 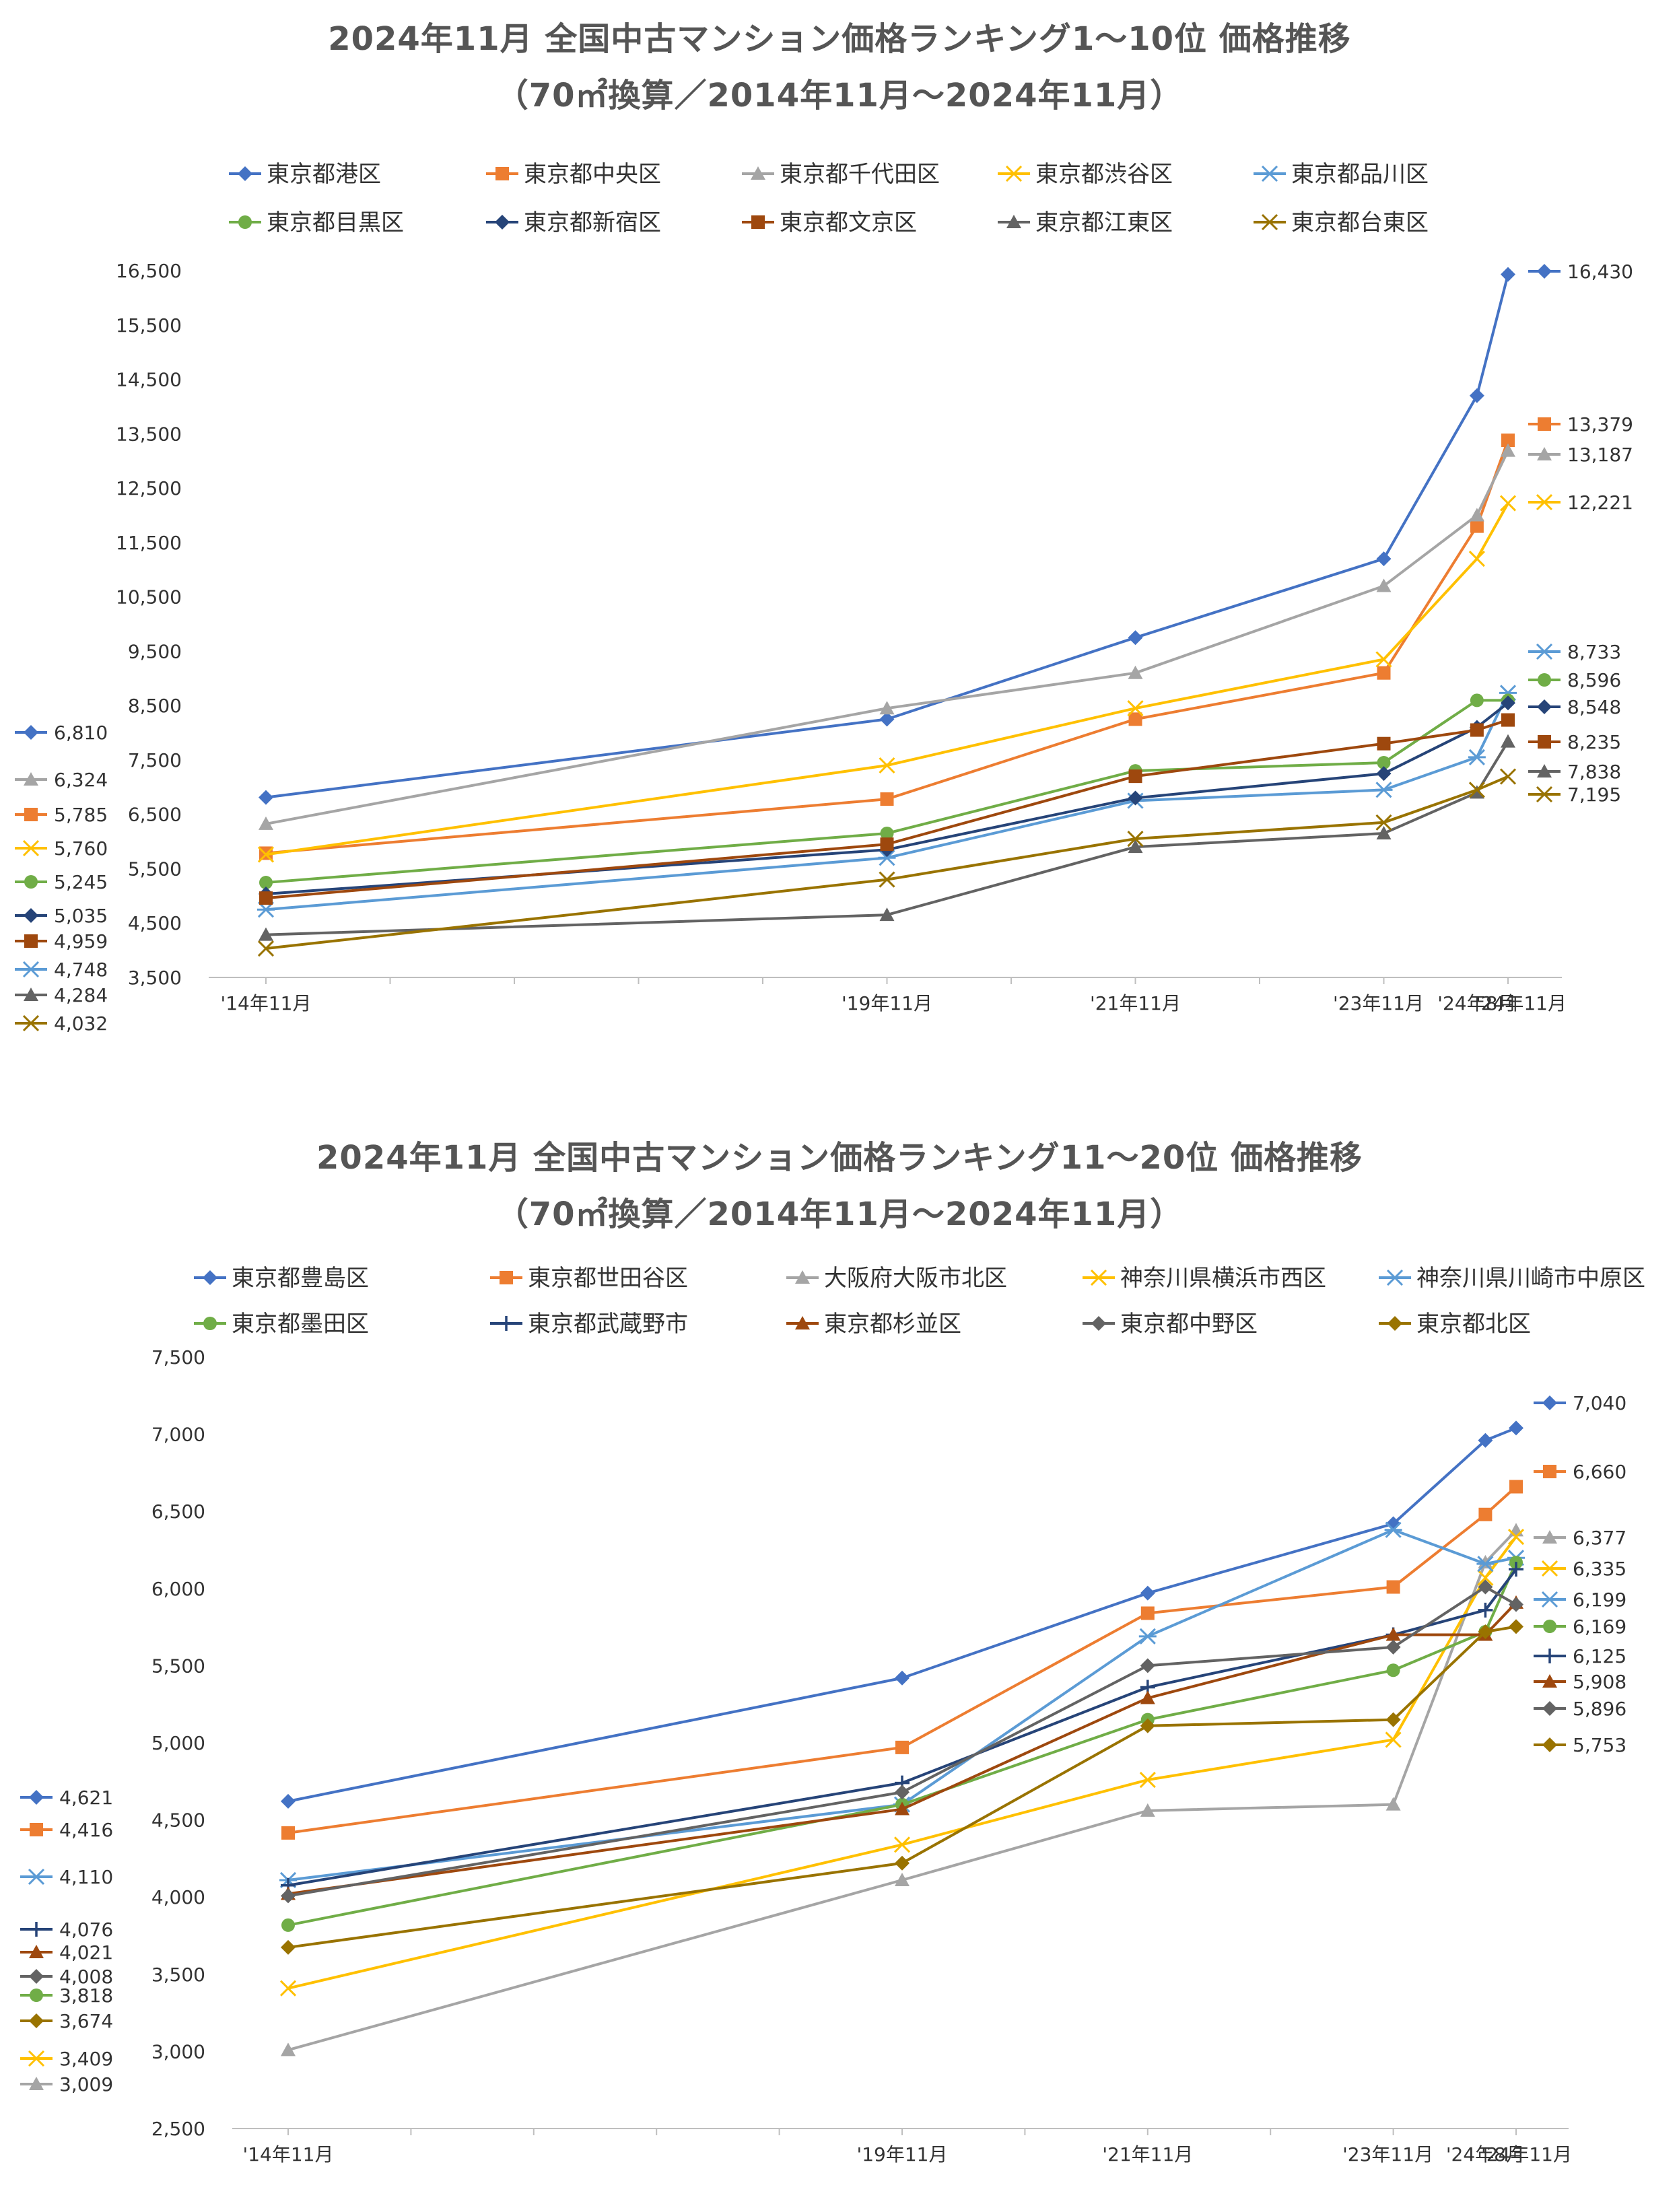 I want to click on legend-entry: 大阪府大阪市北区, so click(x=896, y=1278).